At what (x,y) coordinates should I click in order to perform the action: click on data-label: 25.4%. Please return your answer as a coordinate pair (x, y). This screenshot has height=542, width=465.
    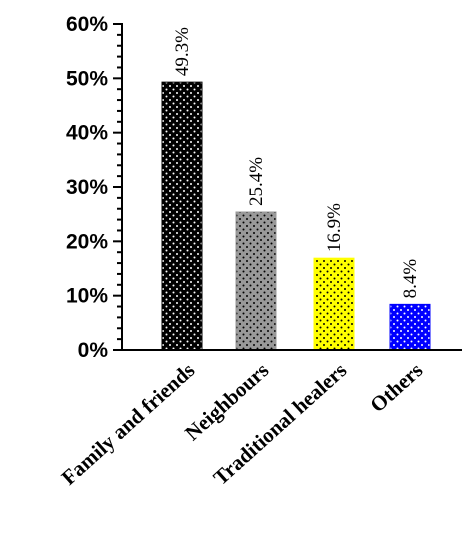
    Looking at the image, I should click on (256, 181).